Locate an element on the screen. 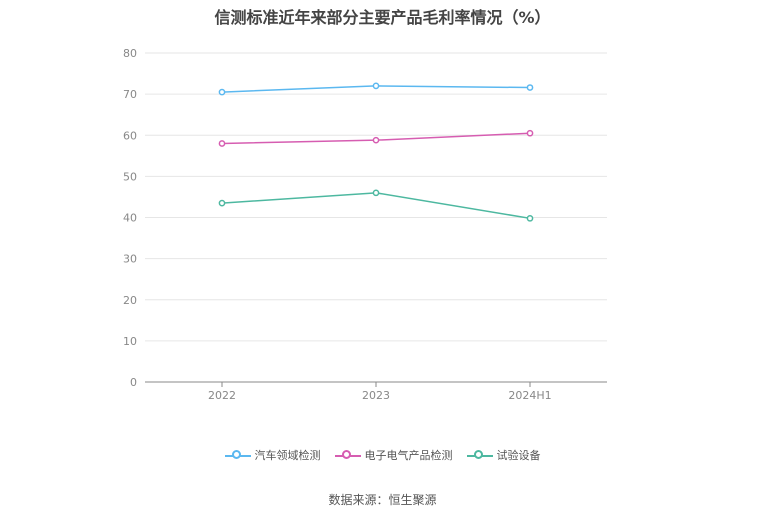 The height and width of the screenshot is (517, 765). y-tick-label: 60 is located at coordinates (130, 135).